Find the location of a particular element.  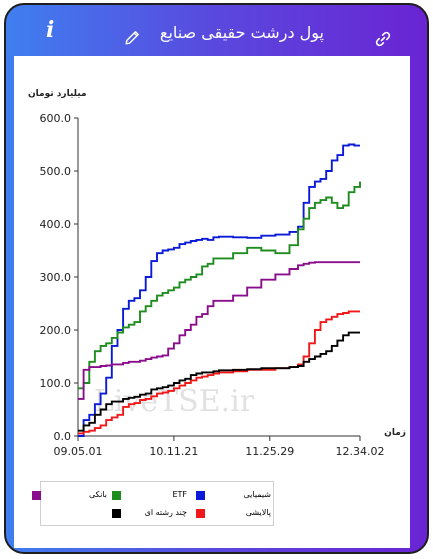

card-header: i پول درشت حقیقی صنایع is located at coordinates (216, 32).